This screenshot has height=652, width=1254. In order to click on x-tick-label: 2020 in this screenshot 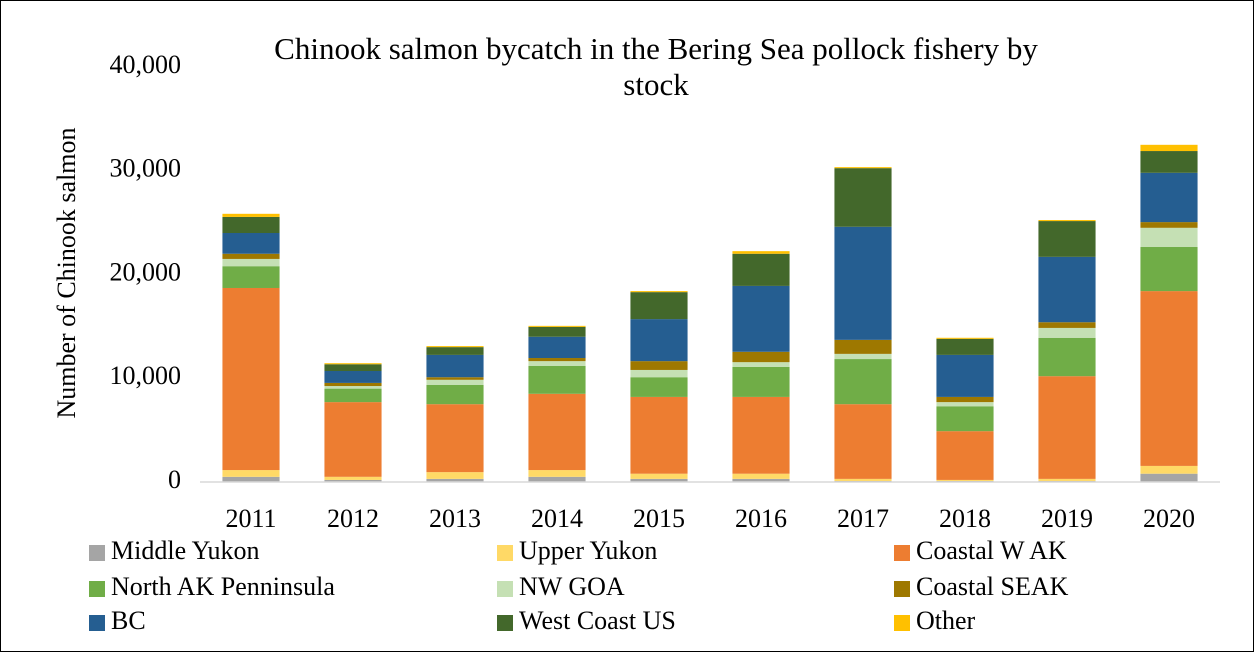, I will do `click(1169, 518)`.